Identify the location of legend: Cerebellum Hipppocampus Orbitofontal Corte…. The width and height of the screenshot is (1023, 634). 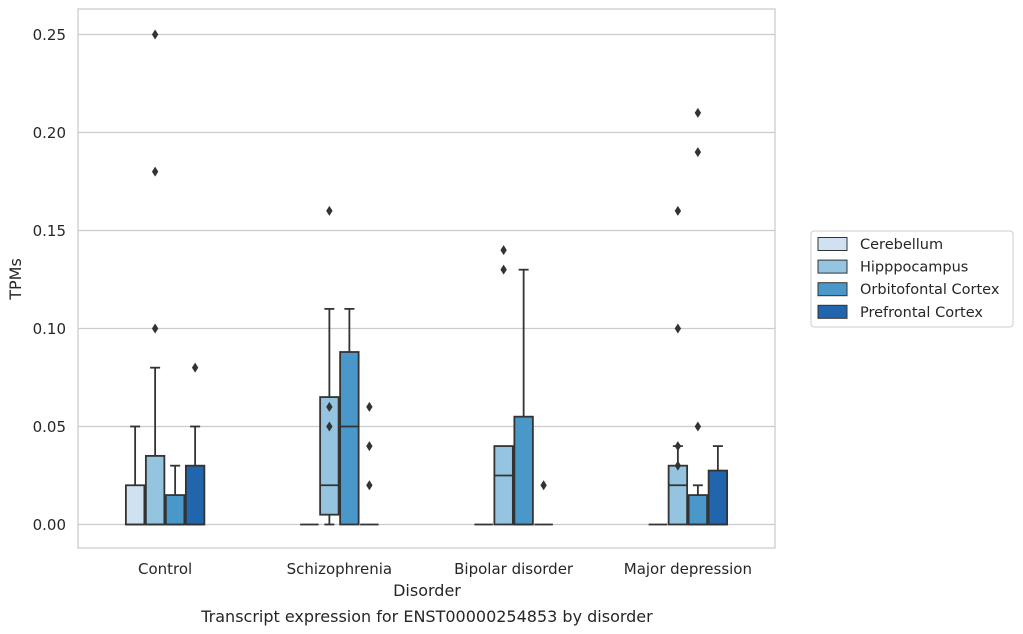
(912, 279).